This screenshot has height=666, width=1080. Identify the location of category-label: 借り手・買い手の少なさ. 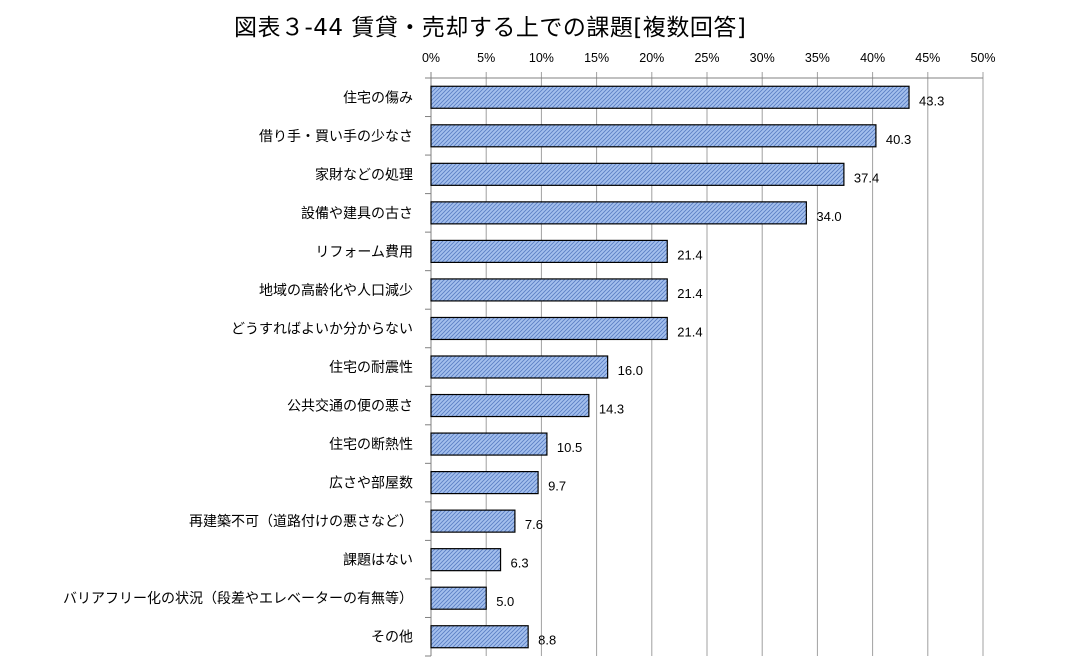
(336, 137).